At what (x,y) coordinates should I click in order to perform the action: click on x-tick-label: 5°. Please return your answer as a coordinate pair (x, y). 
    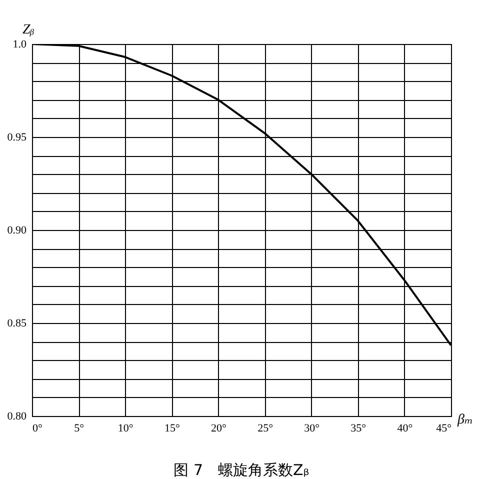
    Looking at the image, I should click on (79, 428).